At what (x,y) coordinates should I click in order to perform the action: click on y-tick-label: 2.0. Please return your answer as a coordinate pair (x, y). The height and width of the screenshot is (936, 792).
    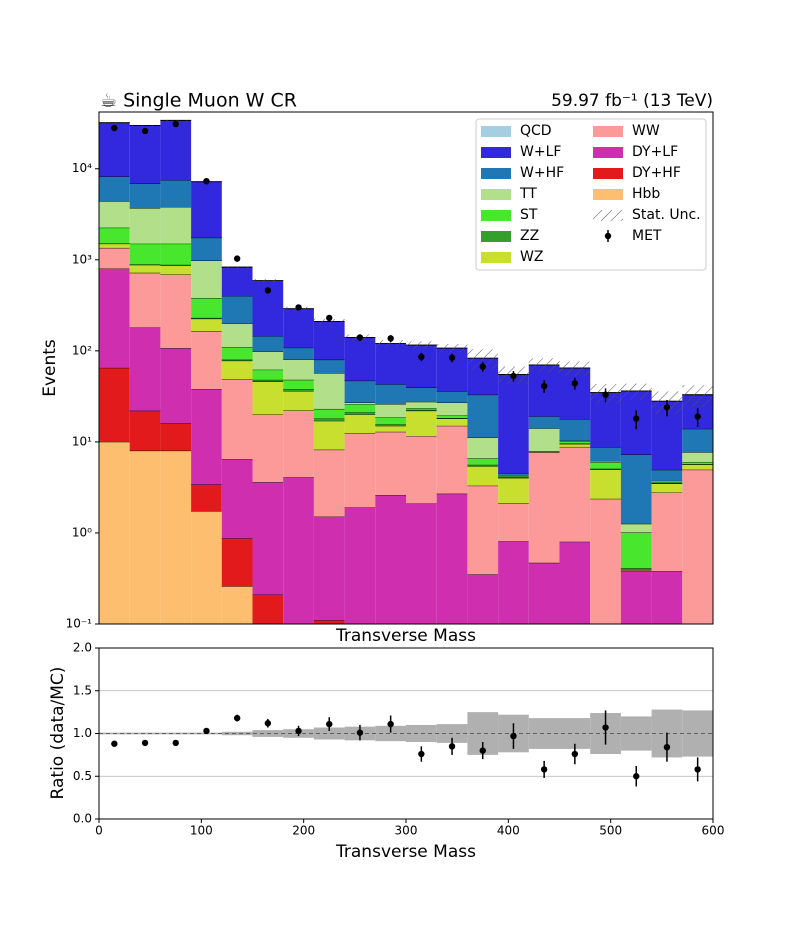
    Looking at the image, I should click on (82, 648).